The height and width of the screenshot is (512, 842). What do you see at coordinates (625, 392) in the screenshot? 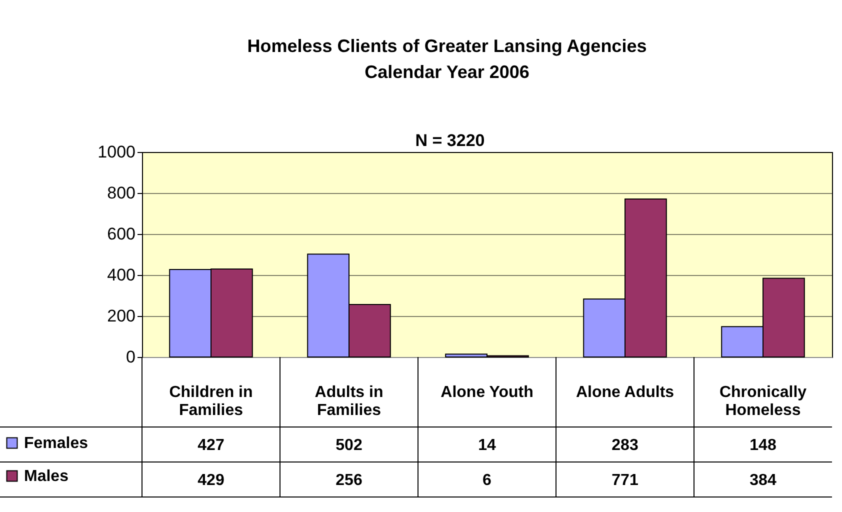
I see `x-tick-label: Alone Adults` at bounding box center [625, 392].